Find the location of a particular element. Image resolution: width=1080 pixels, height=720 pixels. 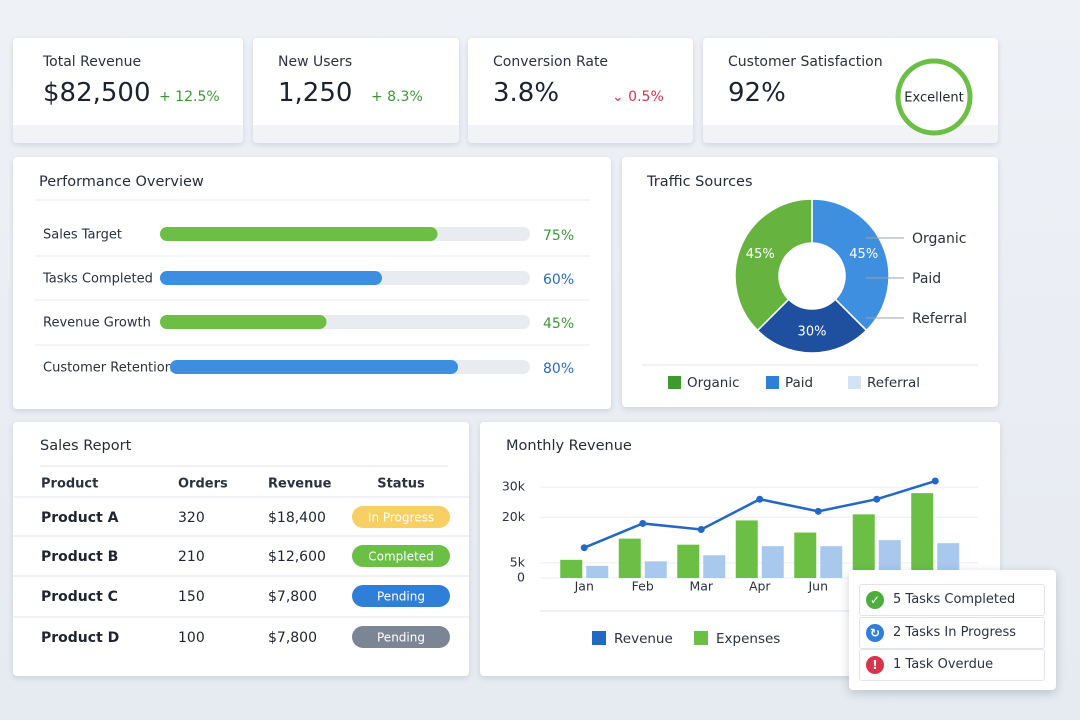

progress-label: Revenue Growth is located at coordinates (97, 323).